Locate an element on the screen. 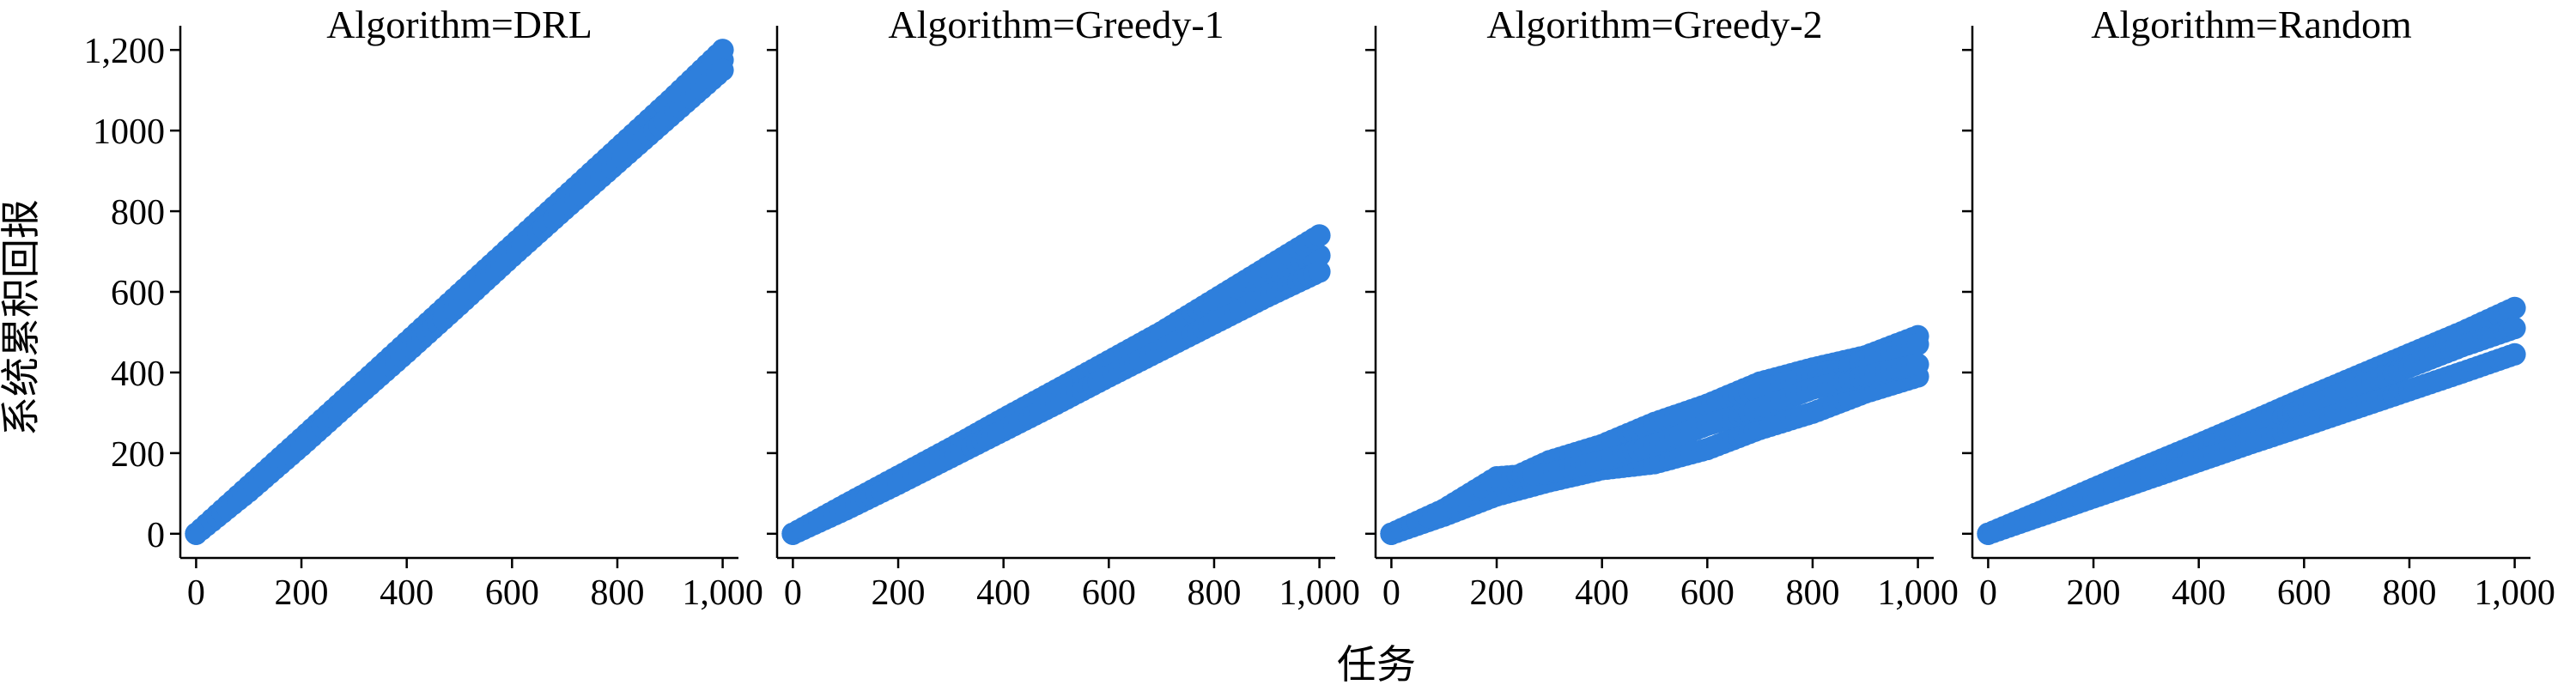  y-tick-label: 0 is located at coordinates (156, 535).